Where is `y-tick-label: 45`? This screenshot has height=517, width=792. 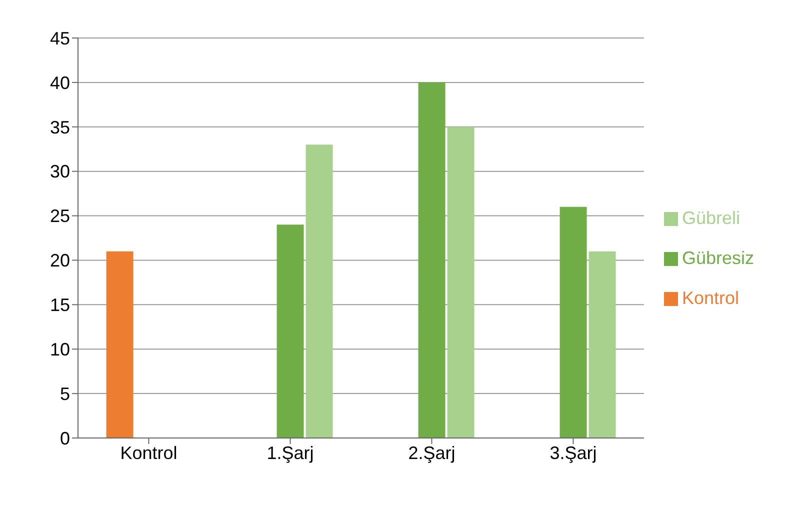 y-tick-label: 45 is located at coordinates (60, 38).